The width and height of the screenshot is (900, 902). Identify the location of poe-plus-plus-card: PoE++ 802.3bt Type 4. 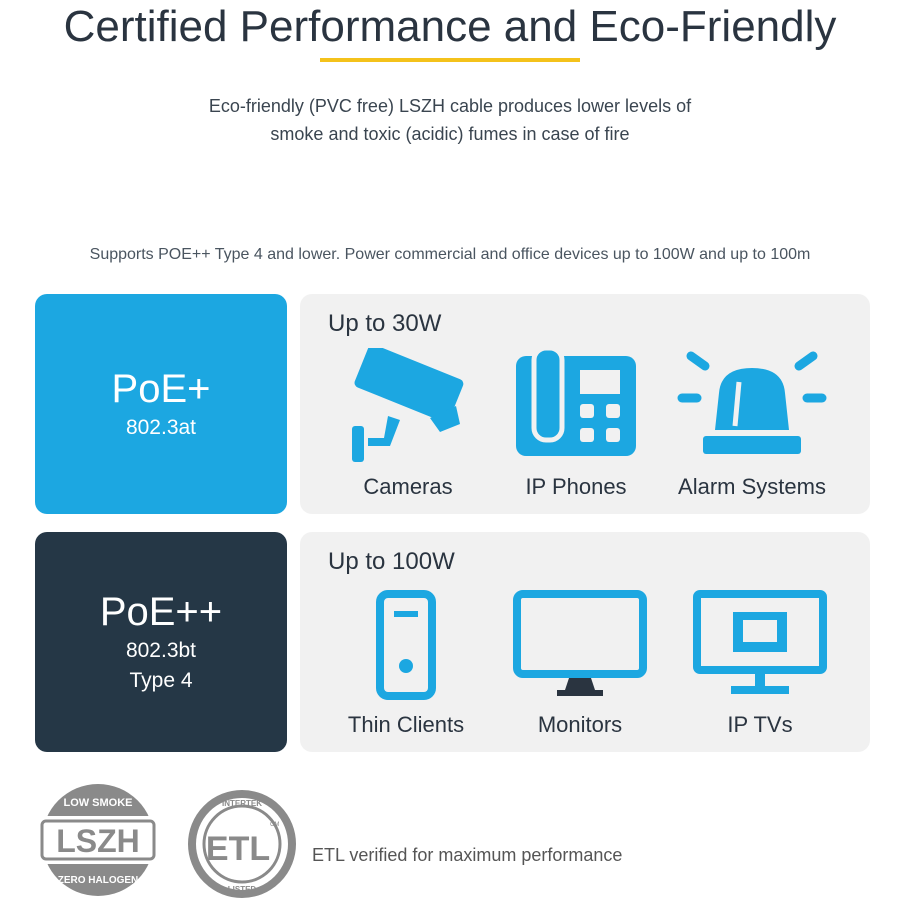
(161, 642).